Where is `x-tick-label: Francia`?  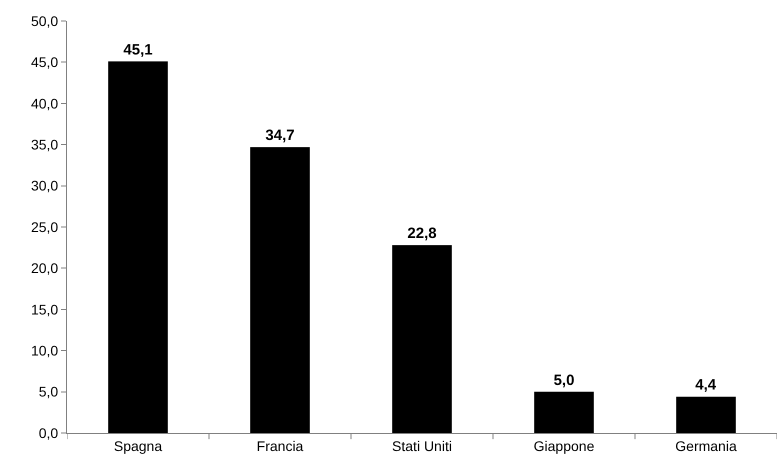
x-tick-label: Francia is located at coordinates (280, 446).